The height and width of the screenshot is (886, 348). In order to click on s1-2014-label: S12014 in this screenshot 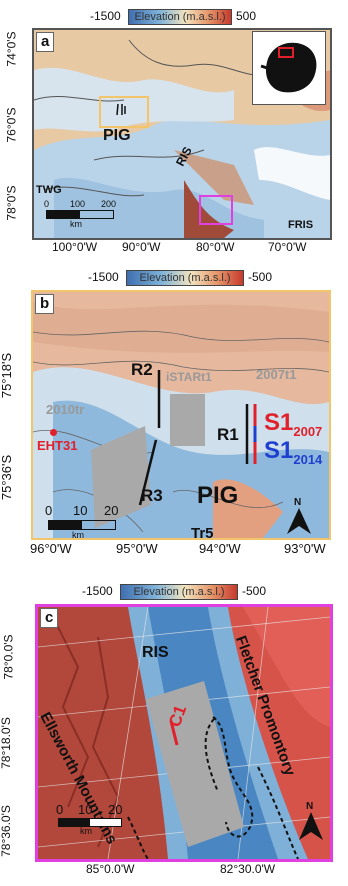, I will do `click(293, 452)`.